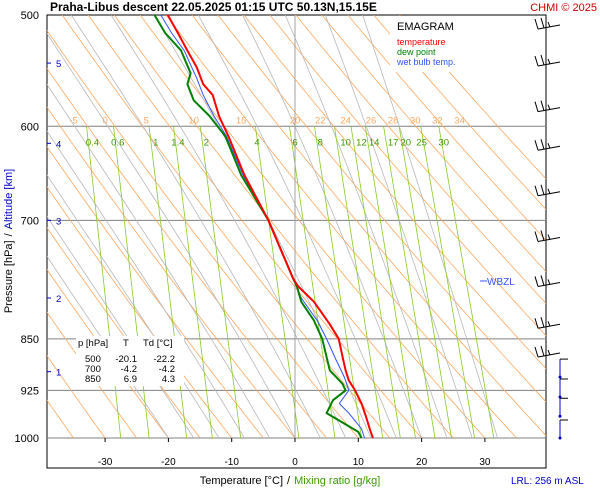  Describe the element at coordinates (9, 241) in the screenshot. I see `y-axis-title: Pressure [hPa] / Altitude [km]` at that location.